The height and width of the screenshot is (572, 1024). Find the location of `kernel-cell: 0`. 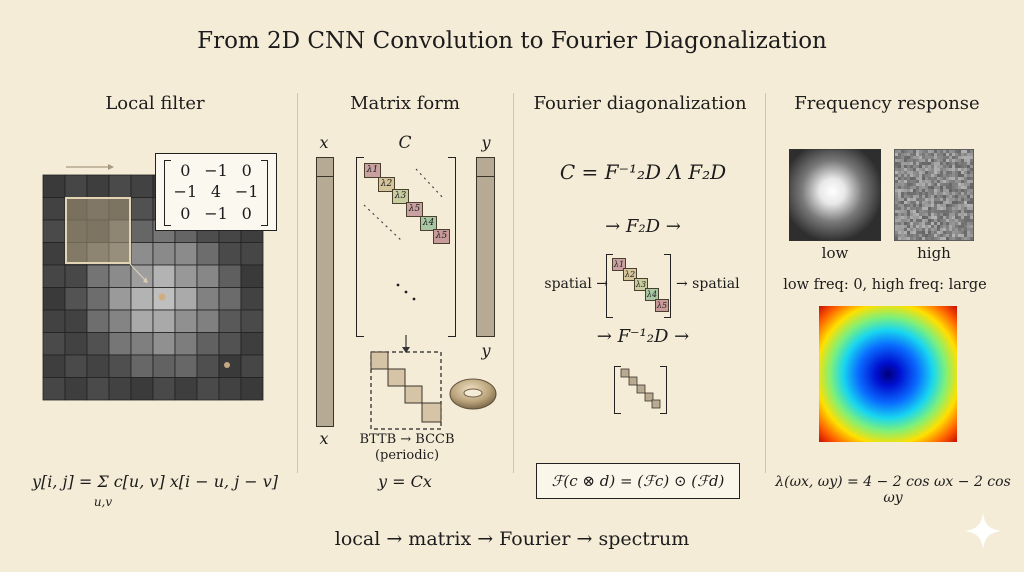

kernel-cell: 0 is located at coordinates (246, 171).